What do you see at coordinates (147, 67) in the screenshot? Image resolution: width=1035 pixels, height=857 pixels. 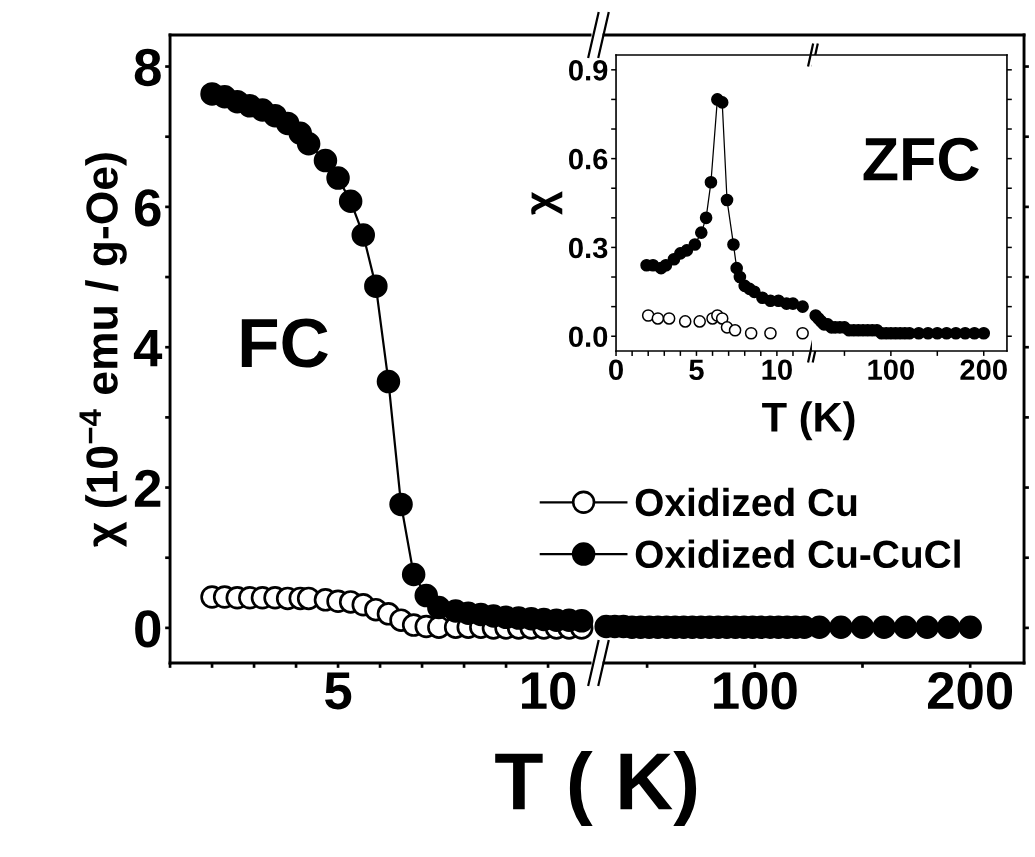 I see `y-tick-label: 8` at bounding box center [147, 67].